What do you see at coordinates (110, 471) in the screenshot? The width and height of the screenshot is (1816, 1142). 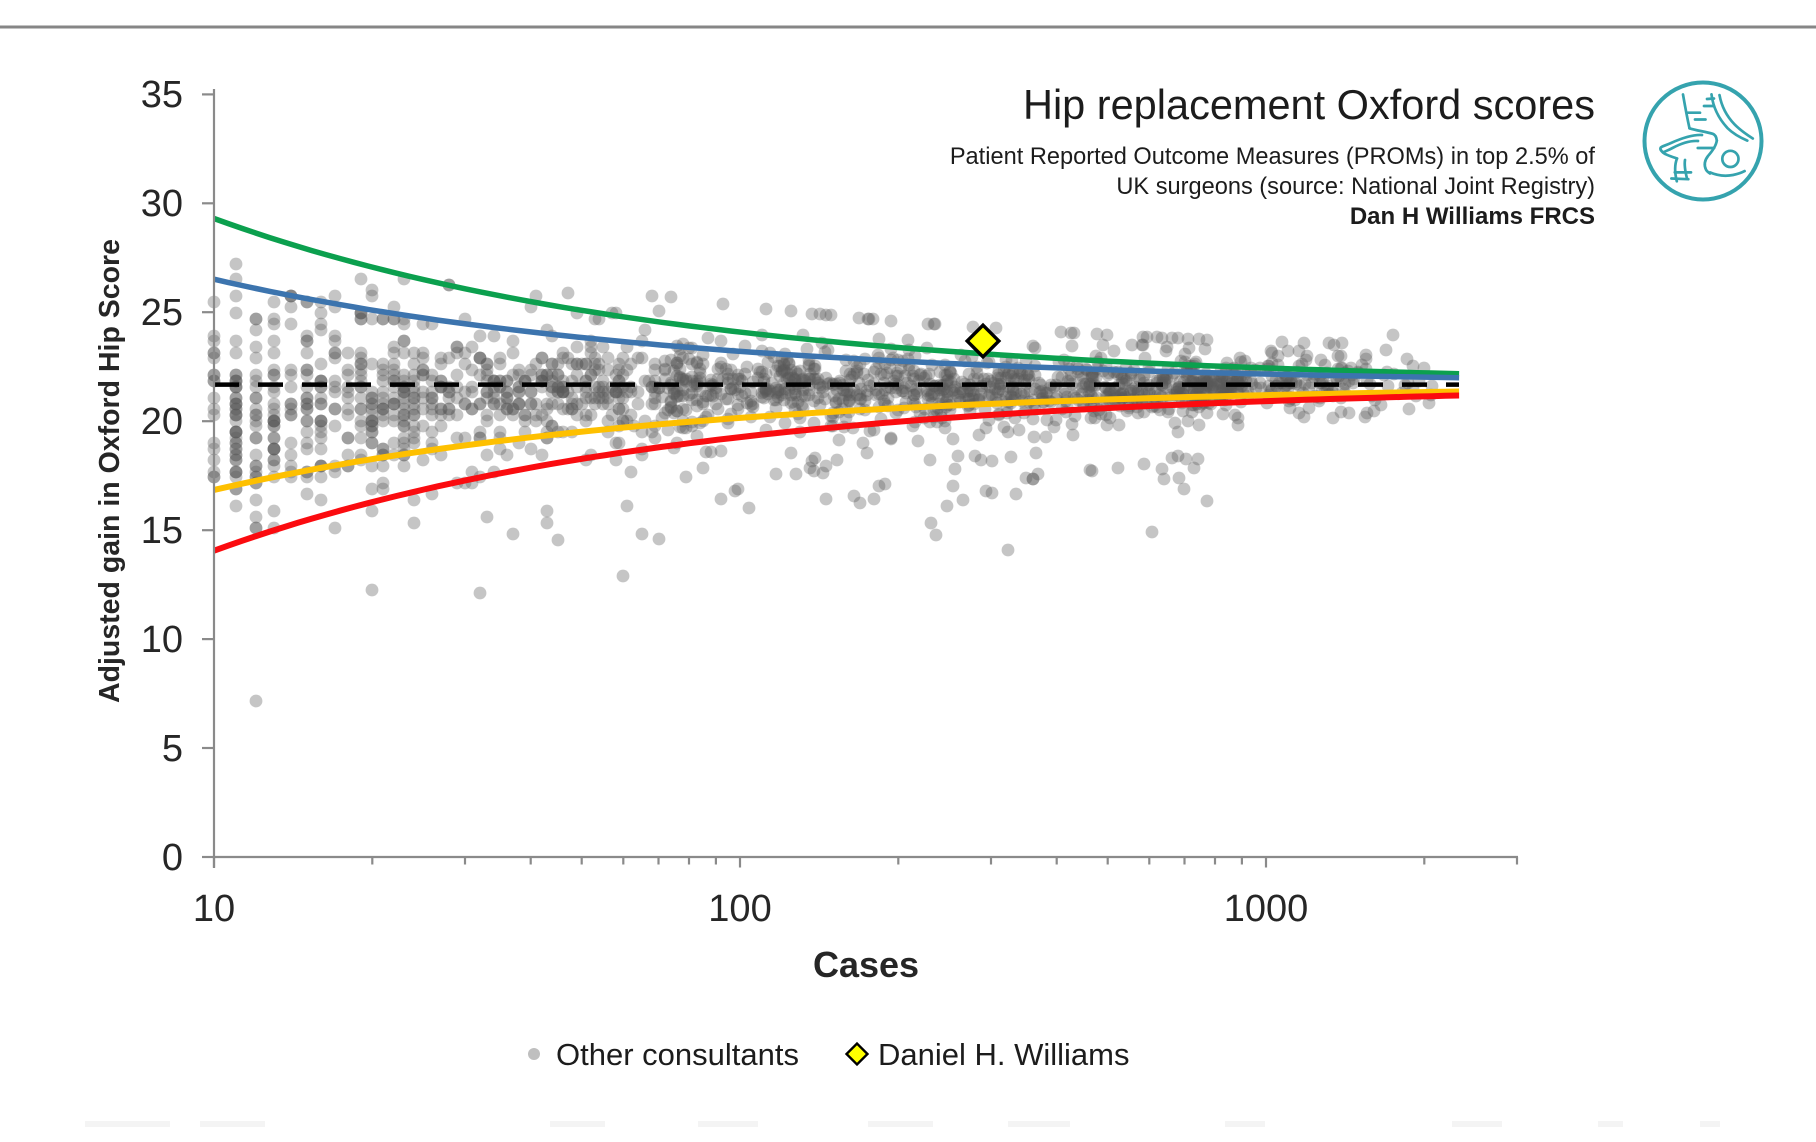 I see `svg-text:Adjusted gain in Oxford Hip Sc: Adjusted gain in Oxford Hip Score` at bounding box center [110, 471].